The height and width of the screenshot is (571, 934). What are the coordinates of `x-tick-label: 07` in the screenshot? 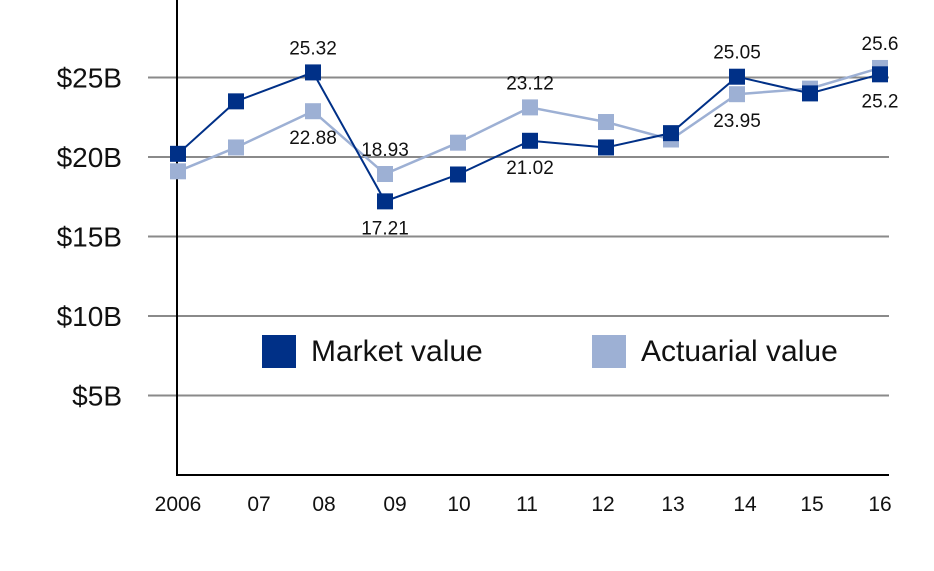 It's located at (258, 504).